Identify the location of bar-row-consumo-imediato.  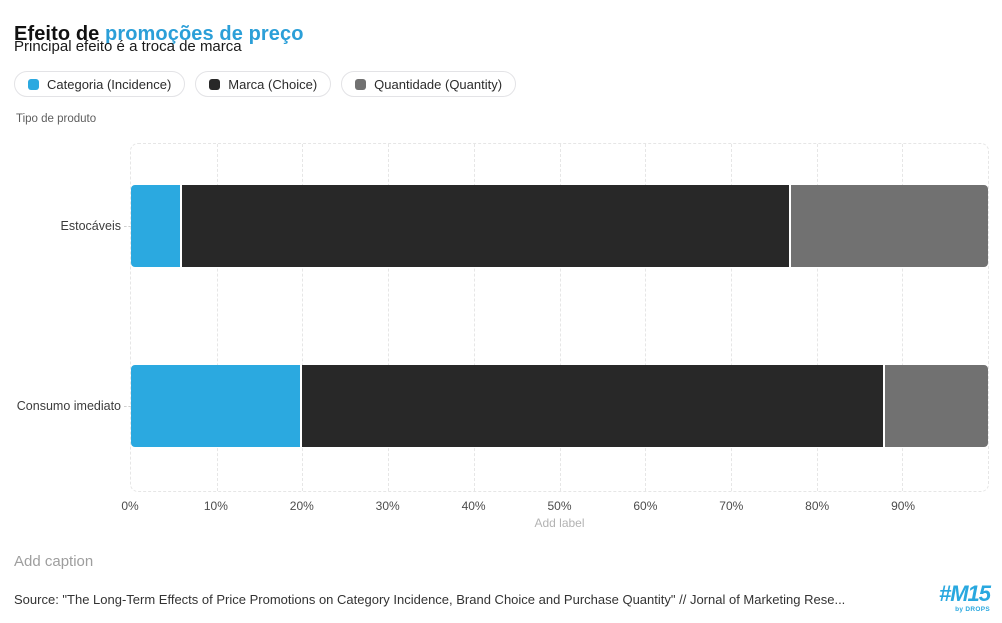
(559, 406).